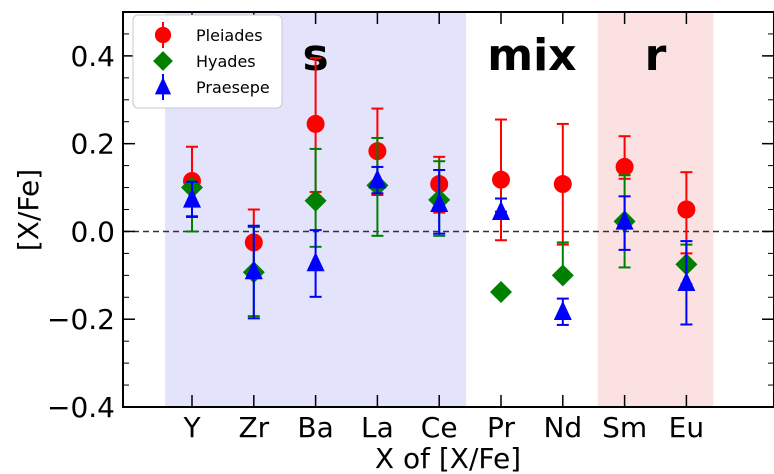  I want to click on y-tick-label: 0.0, so click(92, 231).